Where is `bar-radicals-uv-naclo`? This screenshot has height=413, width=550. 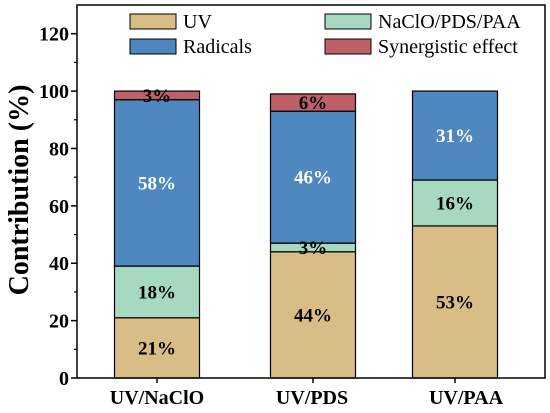 bar-radicals-uv-naclo is located at coordinates (157, 183).